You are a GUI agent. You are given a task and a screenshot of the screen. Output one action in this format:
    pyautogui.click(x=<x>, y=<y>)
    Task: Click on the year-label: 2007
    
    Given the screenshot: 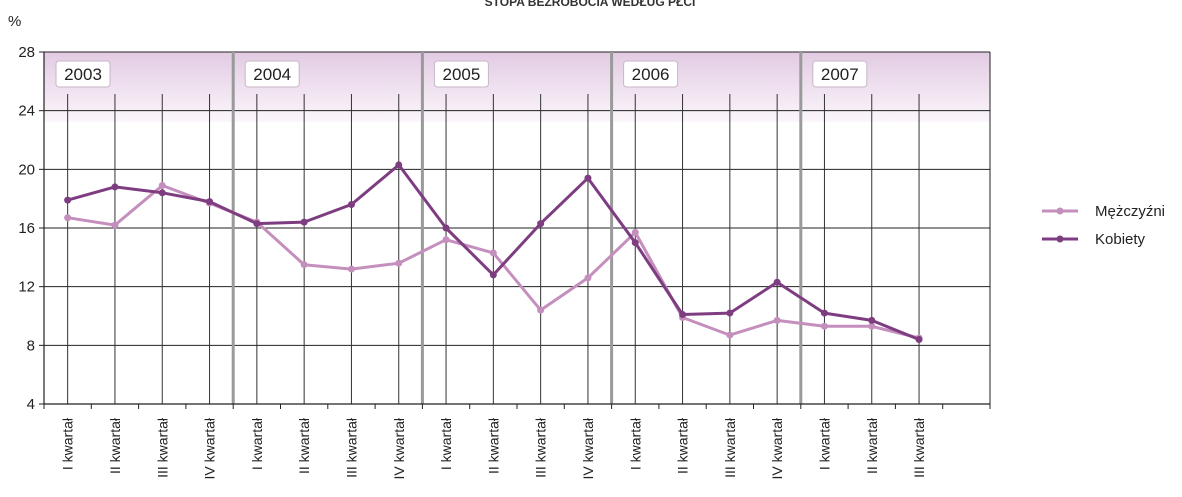 What is the action you would take?
    pyautogui.click(x=840, y=74)
    